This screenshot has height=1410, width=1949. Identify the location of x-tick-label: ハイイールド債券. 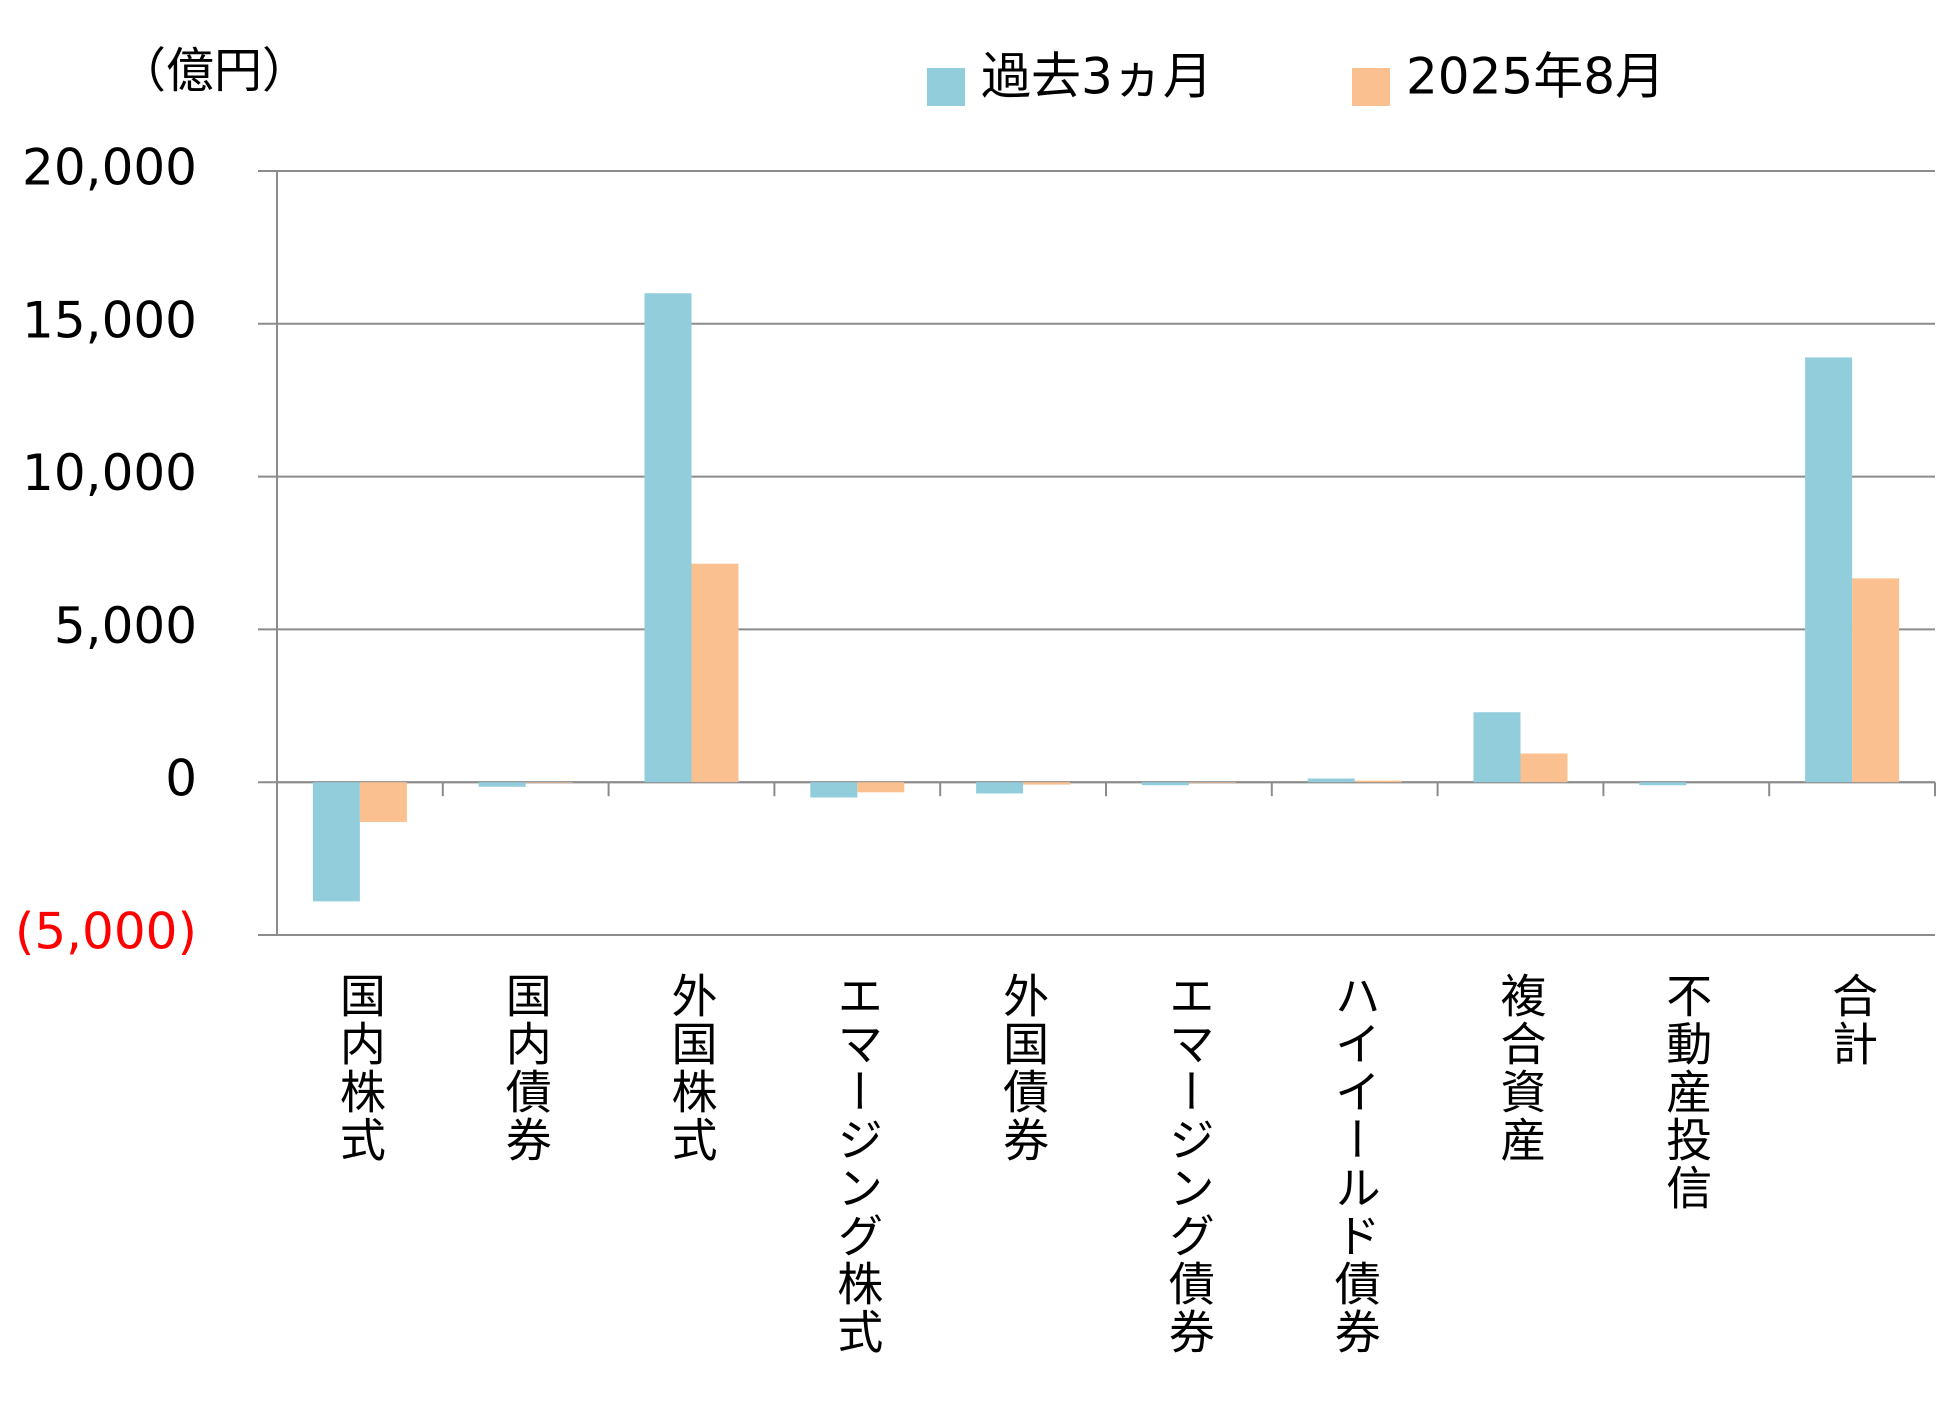
(1355, 1164).